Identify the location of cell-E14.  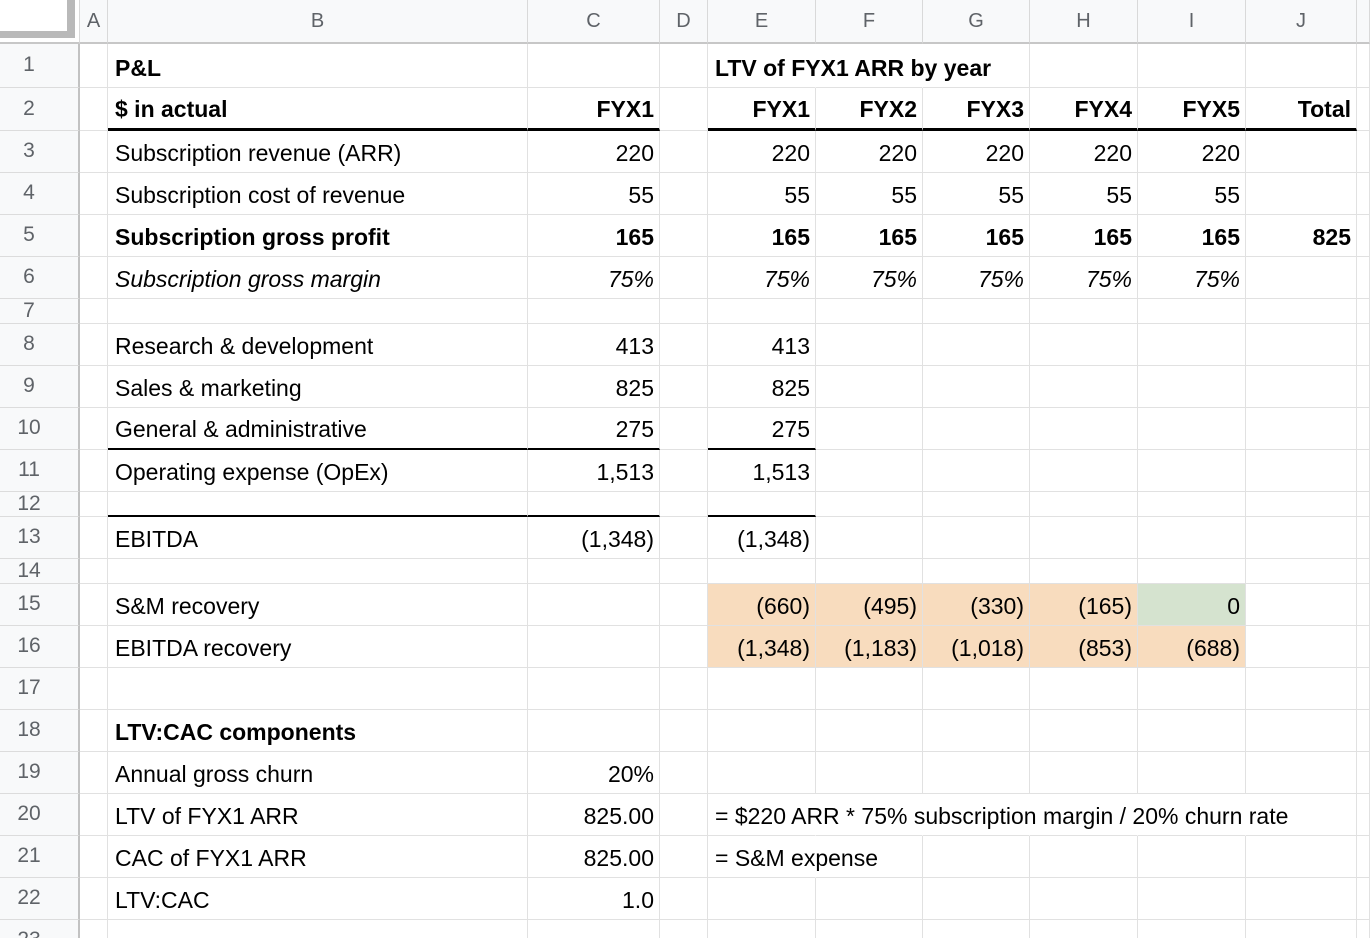
(762, 571).